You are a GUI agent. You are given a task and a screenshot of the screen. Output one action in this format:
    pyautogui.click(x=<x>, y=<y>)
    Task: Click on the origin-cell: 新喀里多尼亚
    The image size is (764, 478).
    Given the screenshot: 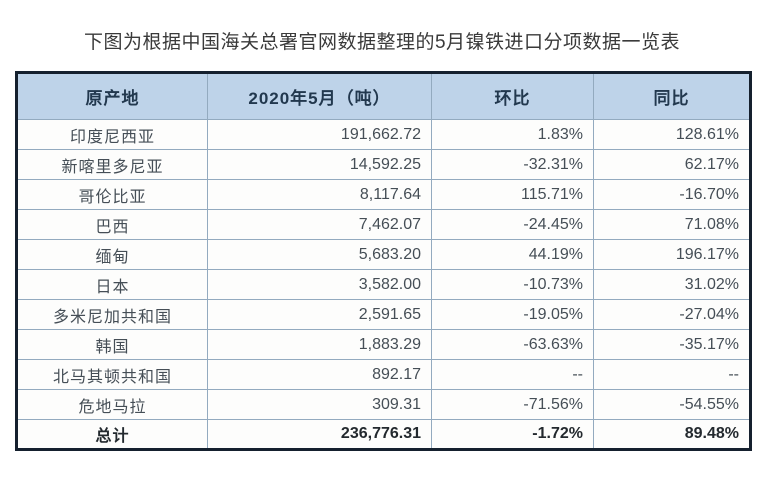 What is the action you would take?
    pyautogui.click(x=112, y=164)
    